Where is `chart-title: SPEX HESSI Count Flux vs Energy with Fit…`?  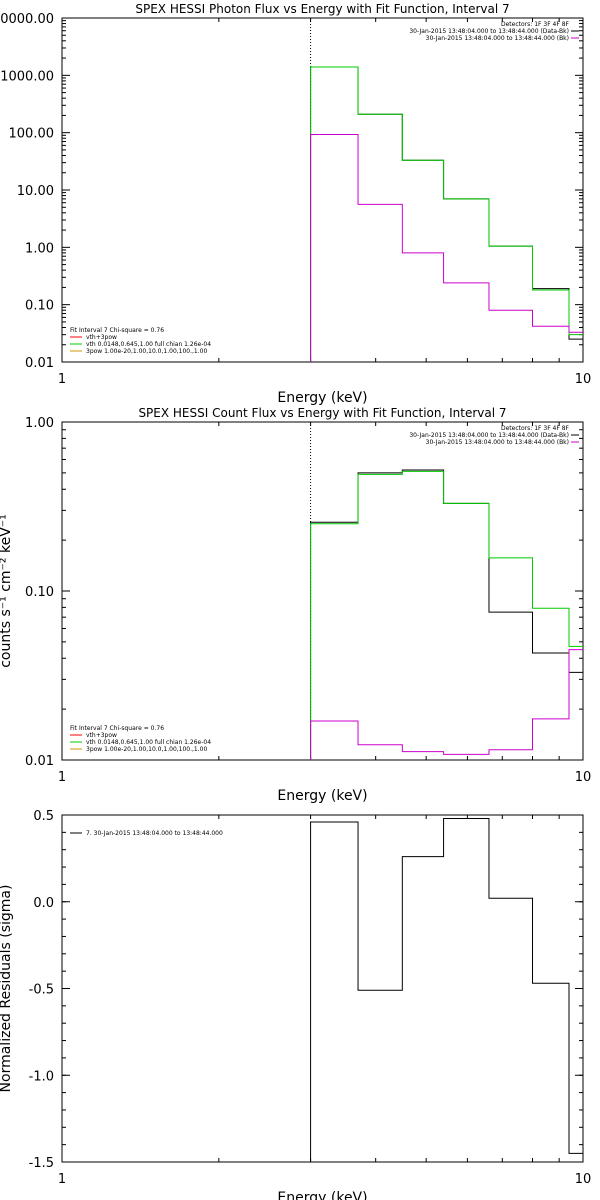
chart-title: SPEX HESSI Count Flux vs Energy with Fit… is located at coordinates (322, 413).